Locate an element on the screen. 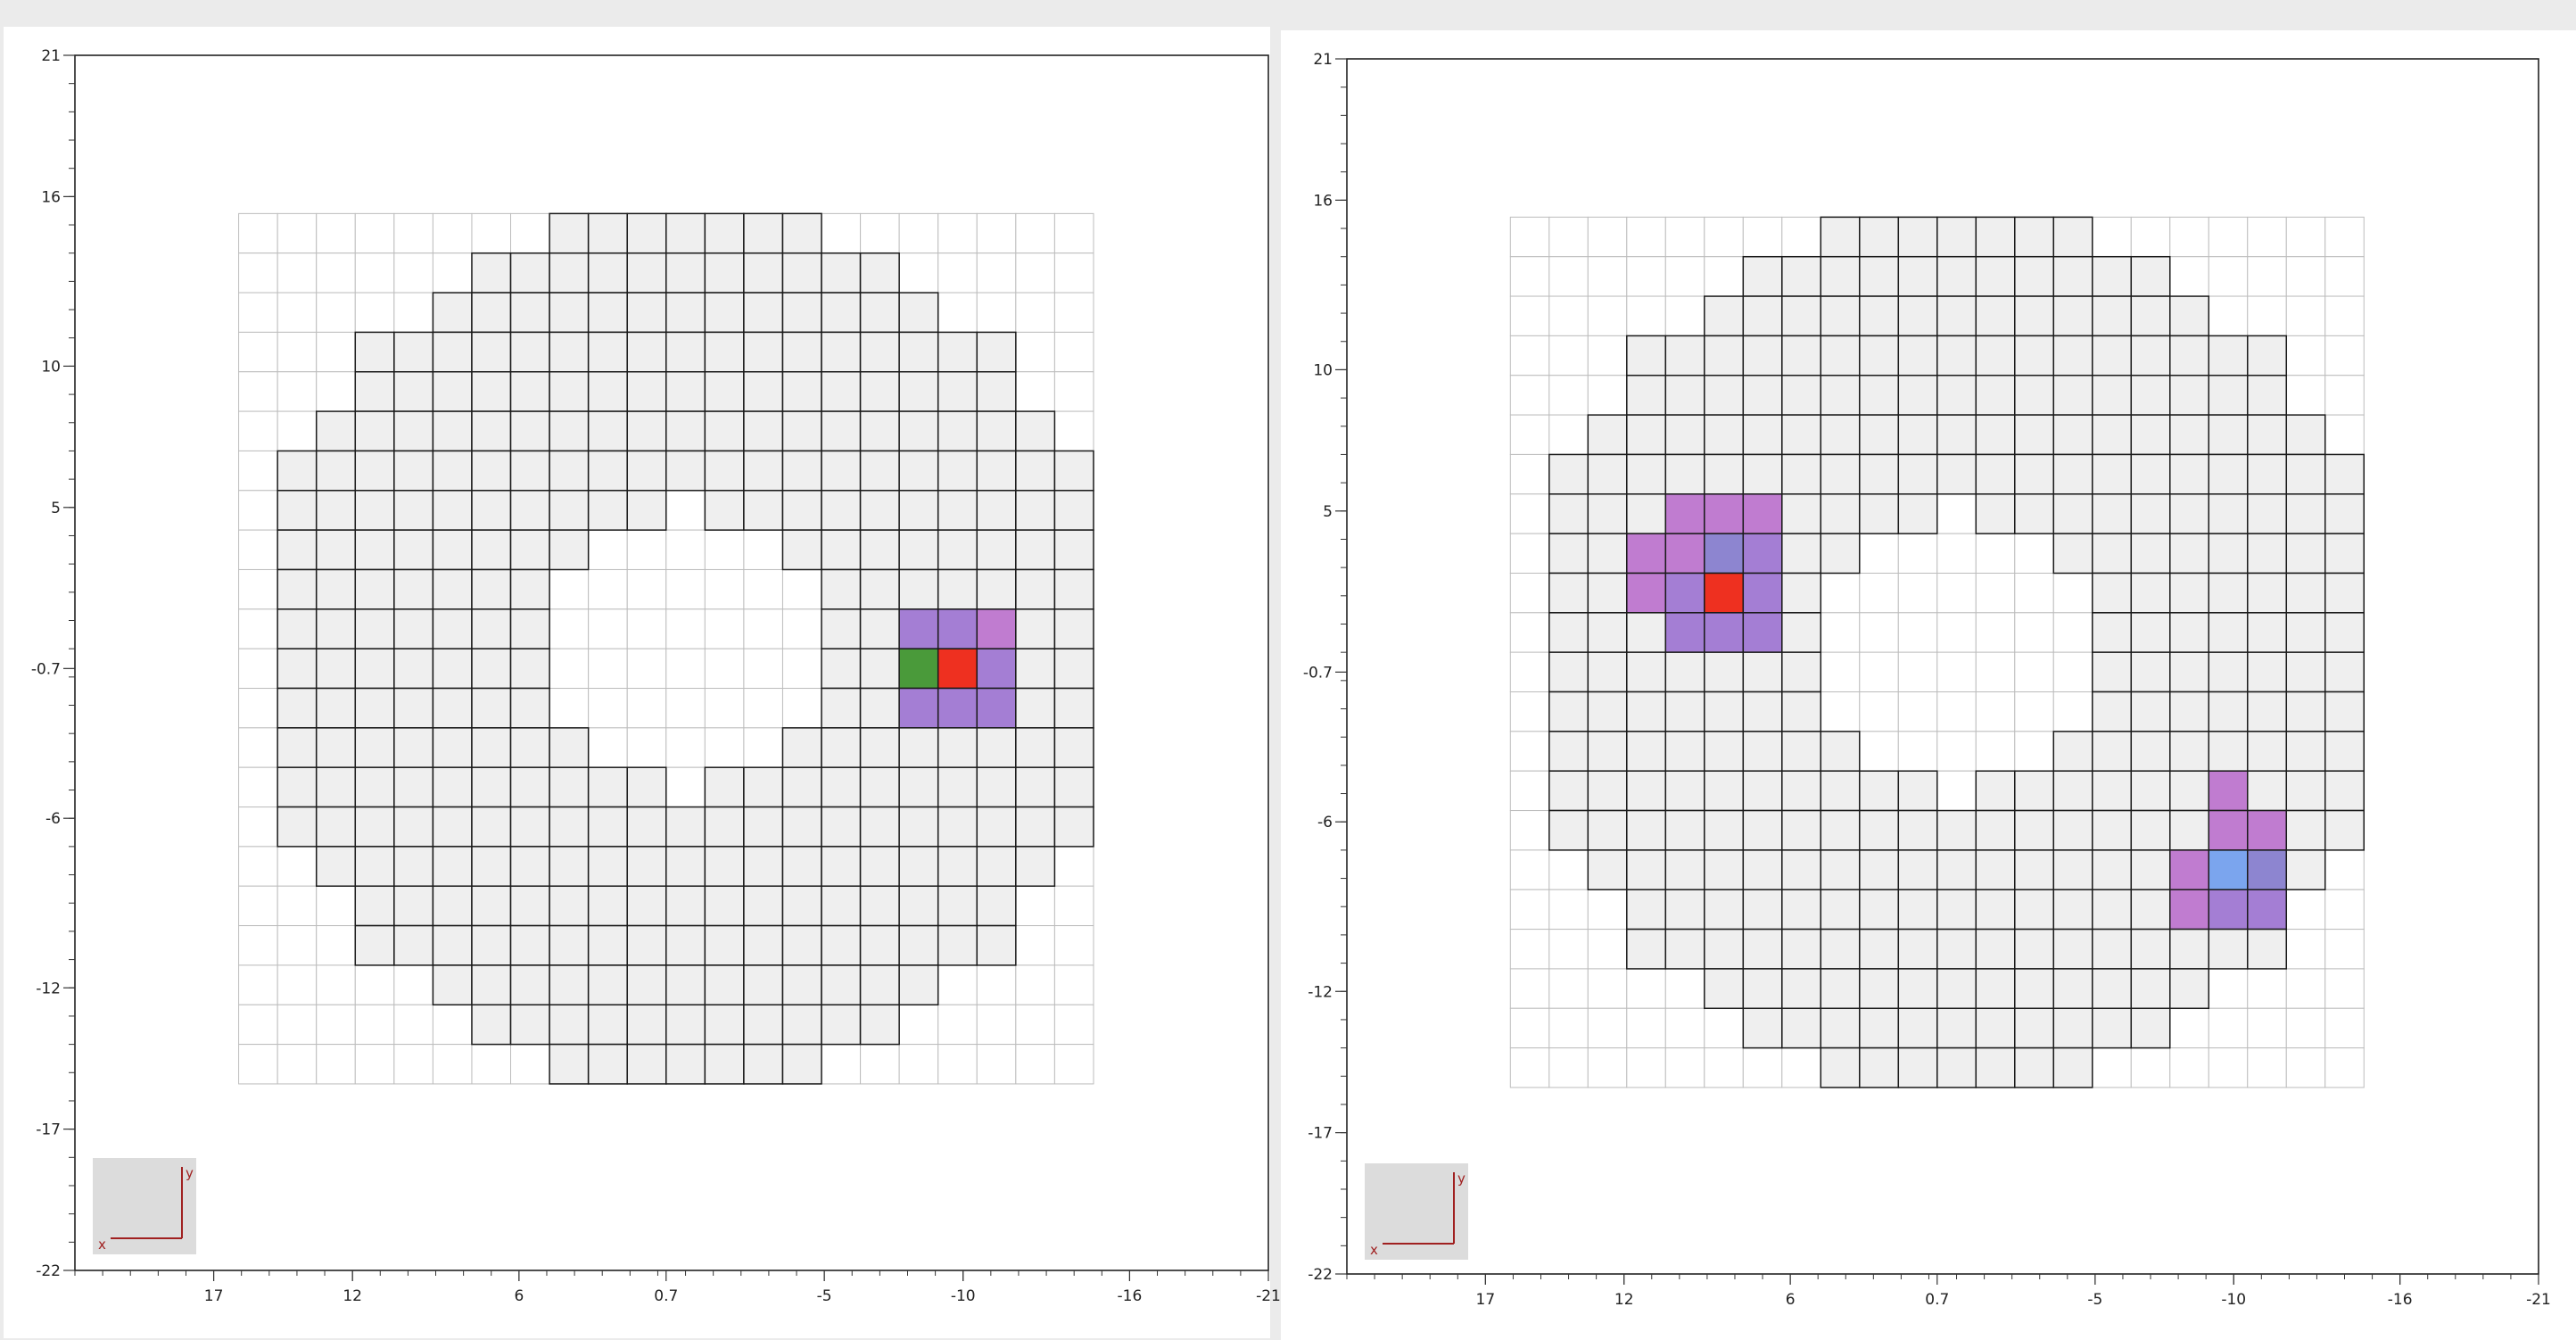 Image resolution: width=2576 pixels, height=1340 pixels. x-tick-label: -10 is located at coordinates (963, 1296).